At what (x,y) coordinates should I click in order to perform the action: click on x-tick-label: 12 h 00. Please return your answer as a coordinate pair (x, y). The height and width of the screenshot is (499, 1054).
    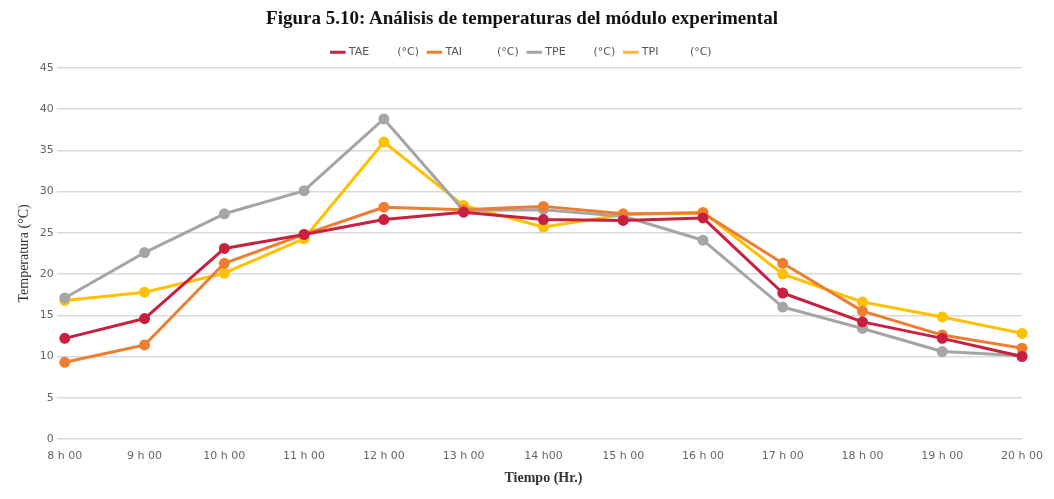
    Looking at the image, I should click on (383, 456).